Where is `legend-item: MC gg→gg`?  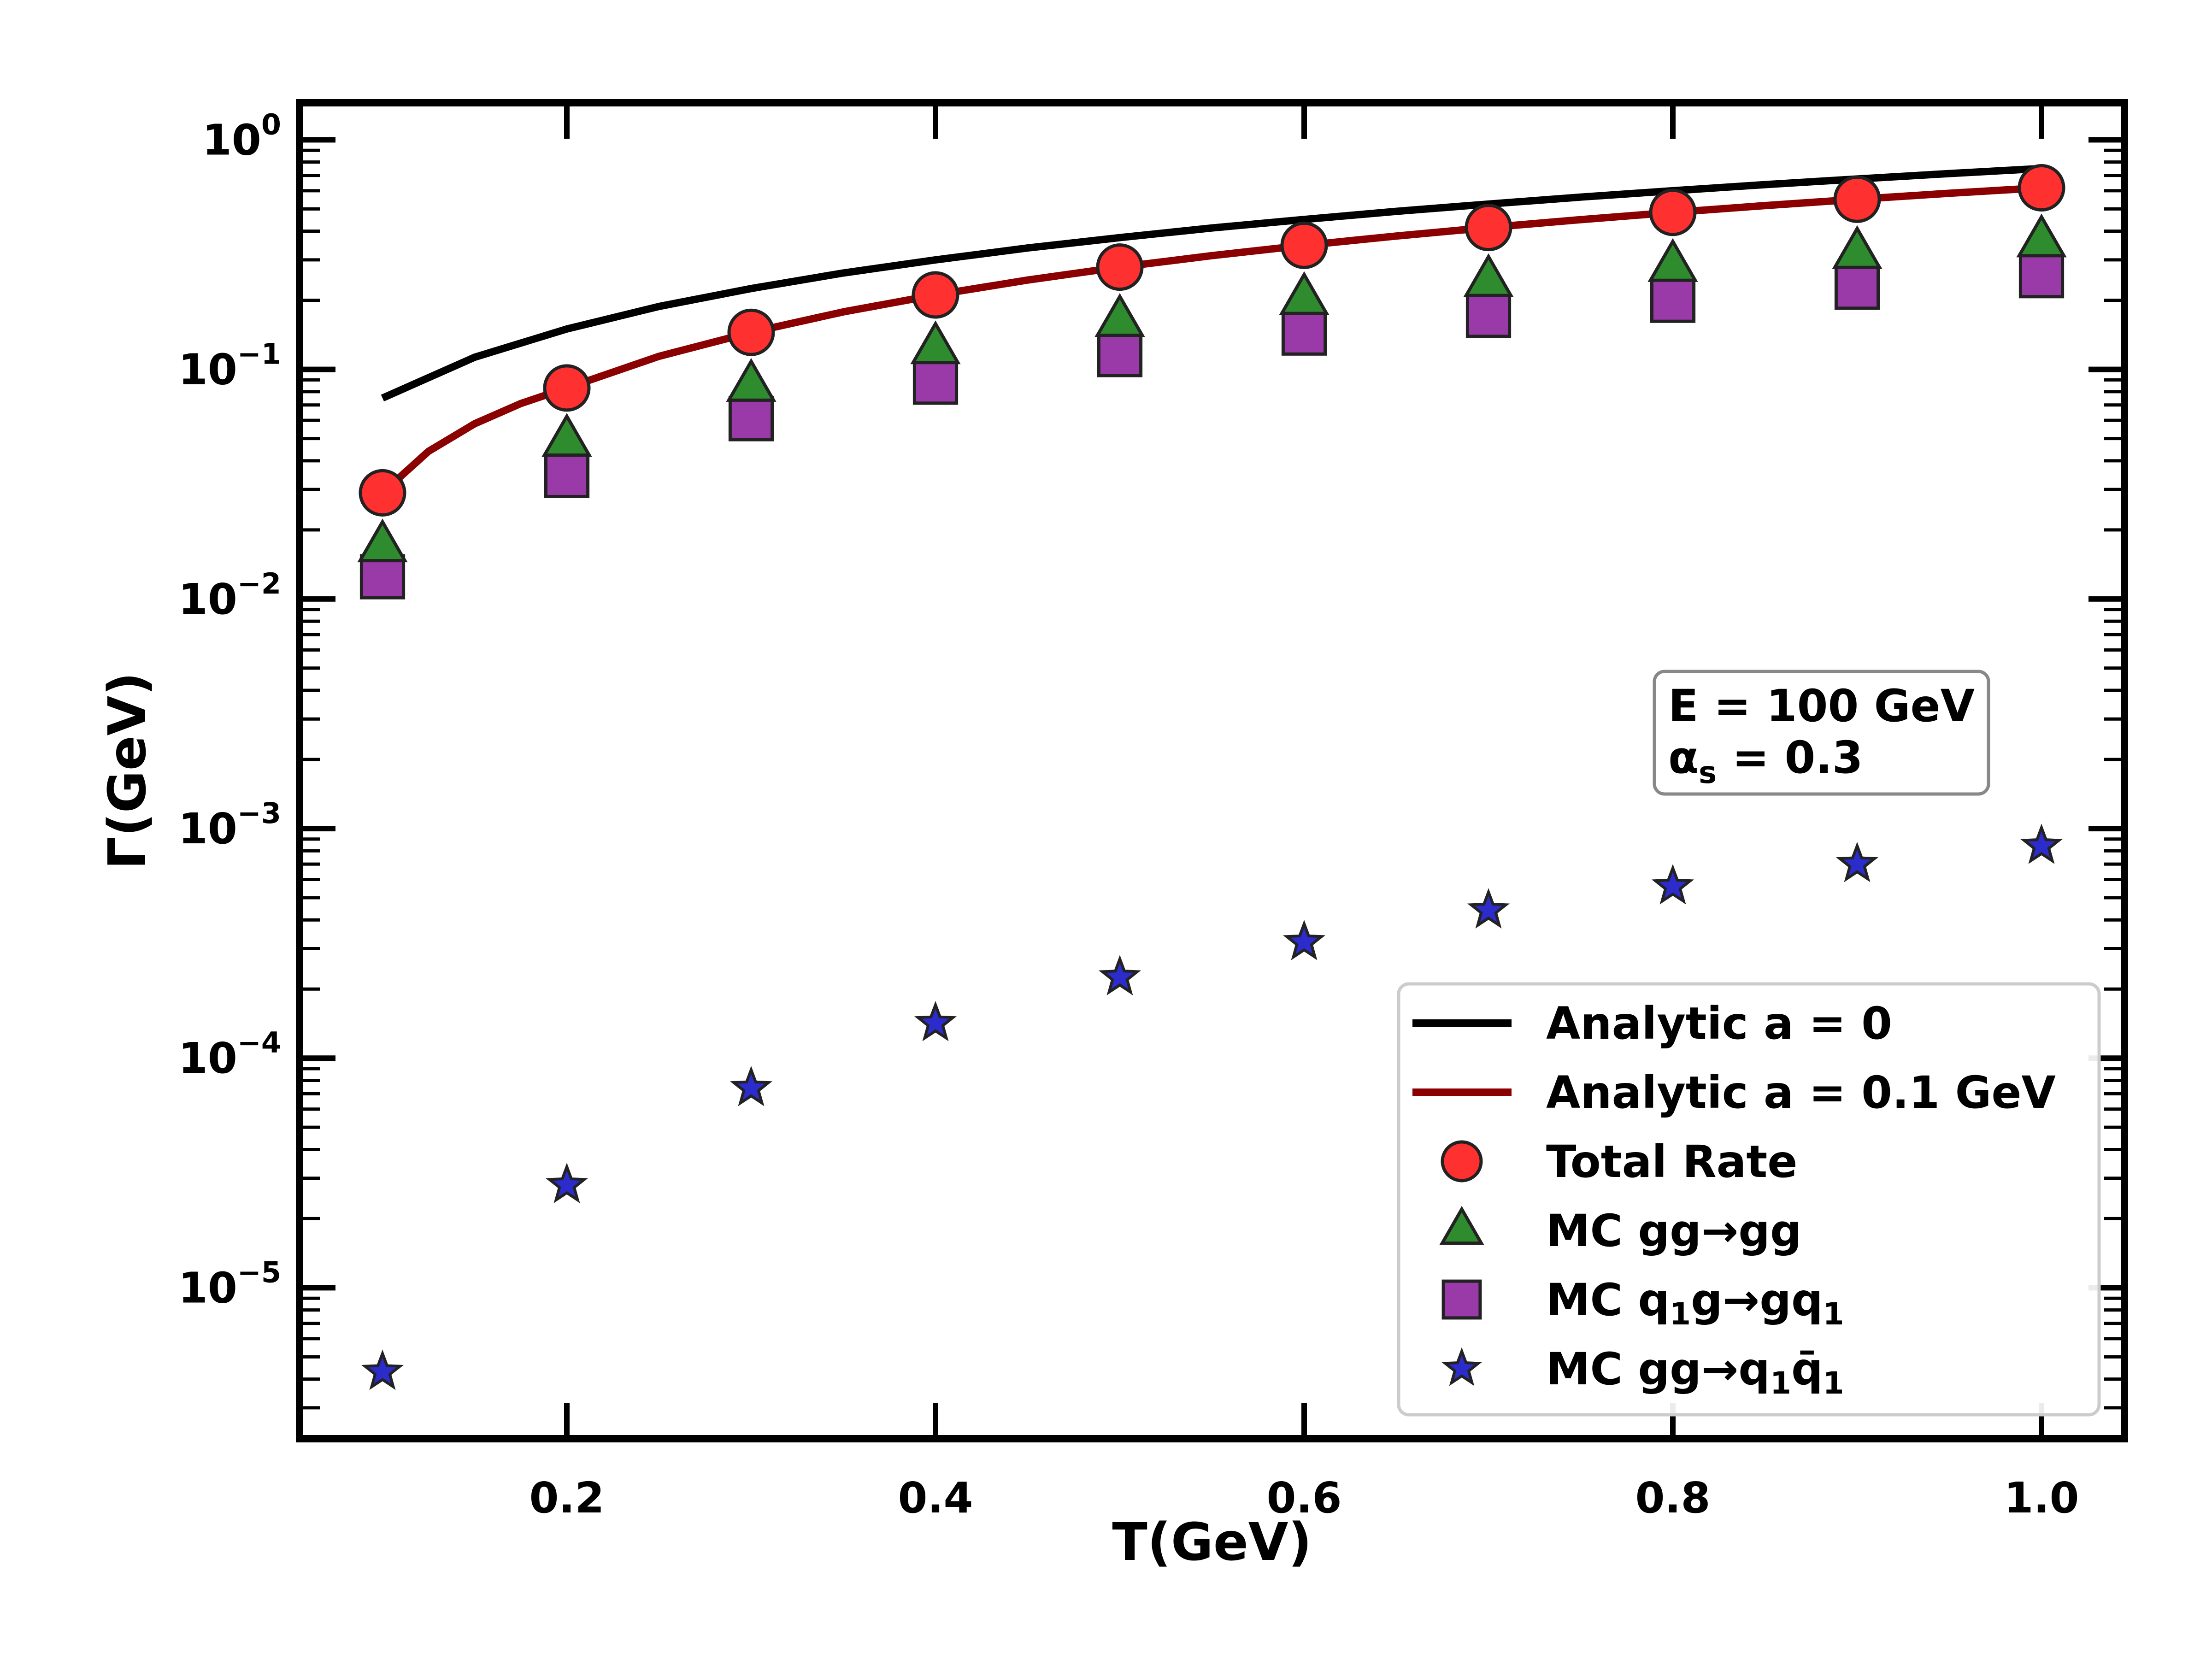
legend-item: MC gg→gg is located at coordinates (1620, 1231).